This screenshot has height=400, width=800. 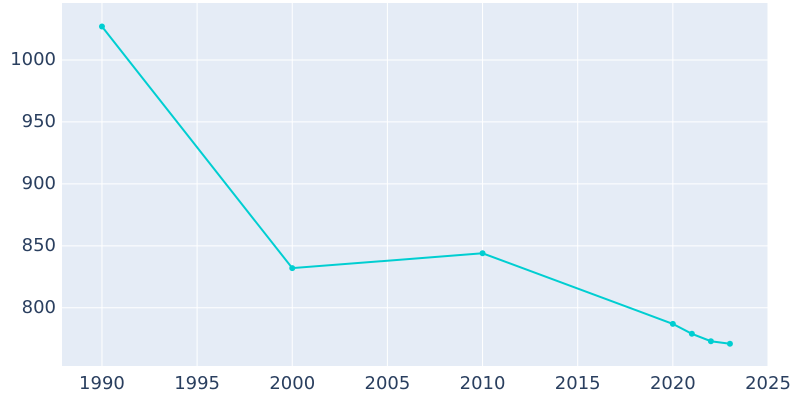 What do you see at coordinates (39, 245) in the screenshot?
I see `y-tick-label: 850` at bounding box center [39, 245].